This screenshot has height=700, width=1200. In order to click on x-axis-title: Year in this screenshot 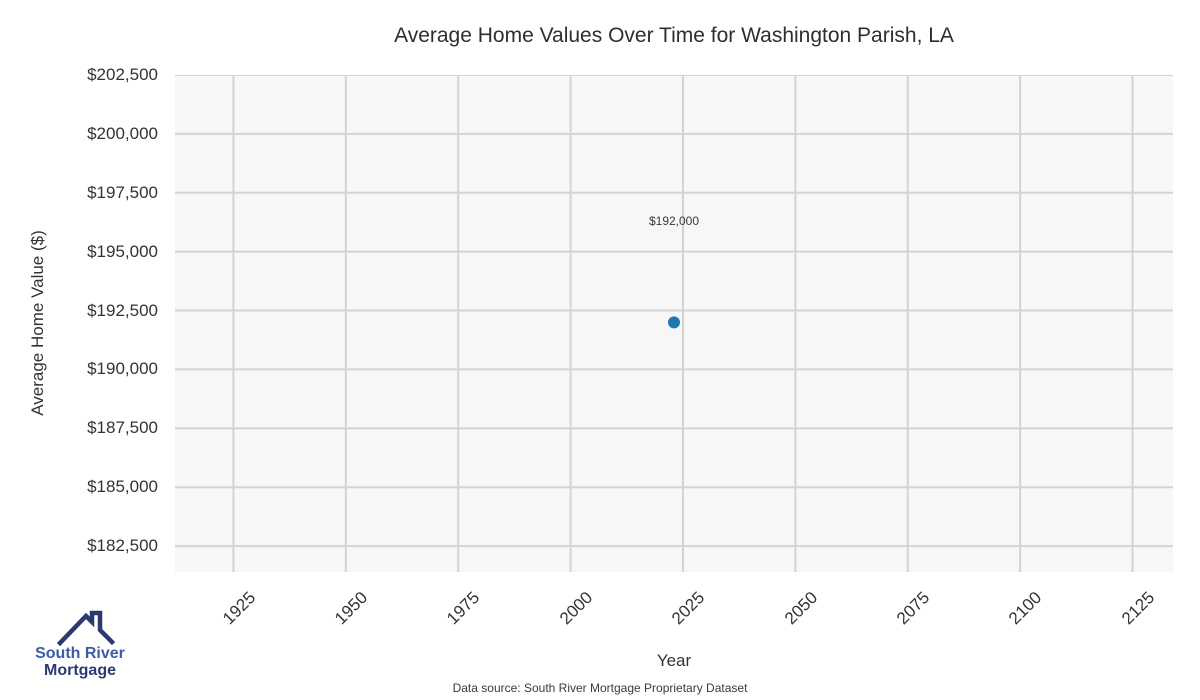, I will do `click(674, 660)`.